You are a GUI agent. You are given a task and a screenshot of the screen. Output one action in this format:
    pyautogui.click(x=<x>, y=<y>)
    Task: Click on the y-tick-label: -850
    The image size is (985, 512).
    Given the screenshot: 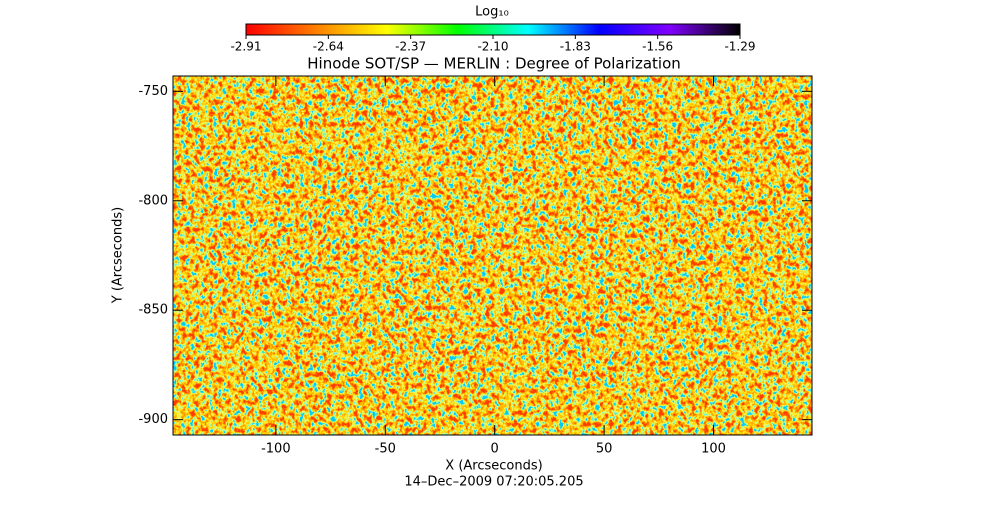 What is the action you would take?
    pyautogui.click(x=153, y=310)
    